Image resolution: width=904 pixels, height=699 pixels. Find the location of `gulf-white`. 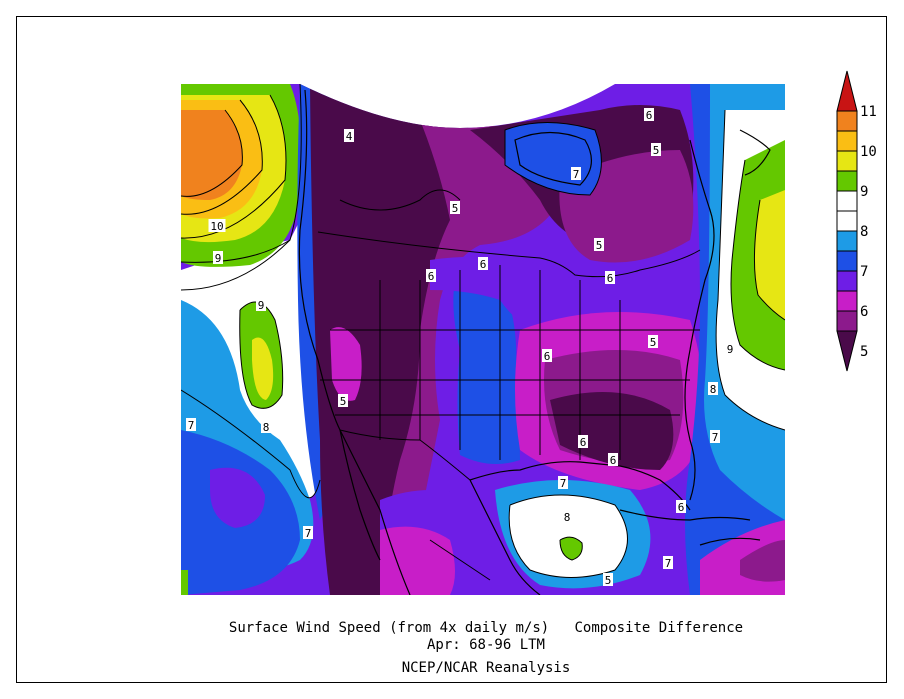

gulf-white is located at coordinates (568, 536).